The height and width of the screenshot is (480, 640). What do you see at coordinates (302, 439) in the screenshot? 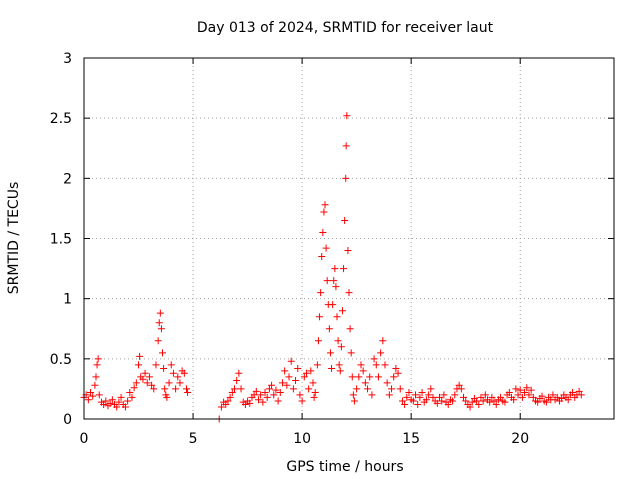
I see `x-tick-label: 10` at bounding box center [302, 439].